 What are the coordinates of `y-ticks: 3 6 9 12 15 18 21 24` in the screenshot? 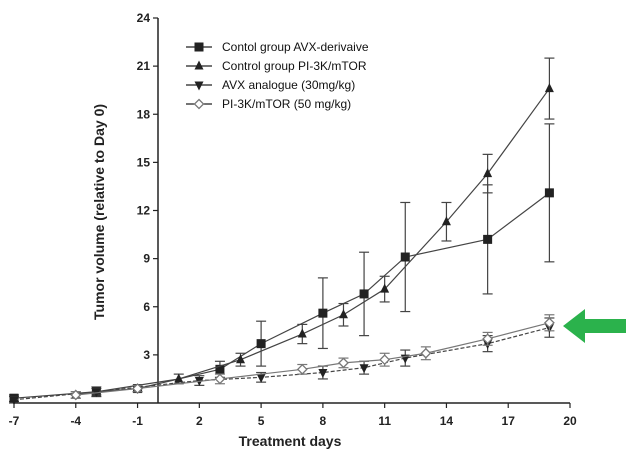 It's located at (147, 186).